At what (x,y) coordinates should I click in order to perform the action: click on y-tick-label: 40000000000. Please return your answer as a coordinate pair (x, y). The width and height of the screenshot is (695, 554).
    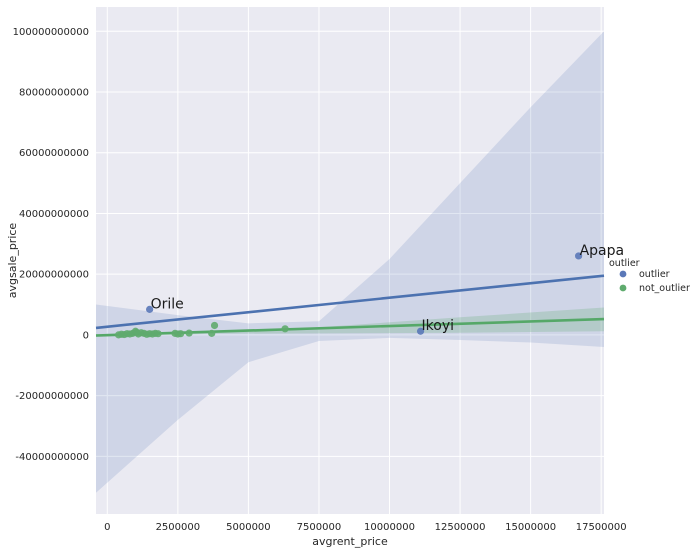
    Looking at the image, I should click on (54, 214).